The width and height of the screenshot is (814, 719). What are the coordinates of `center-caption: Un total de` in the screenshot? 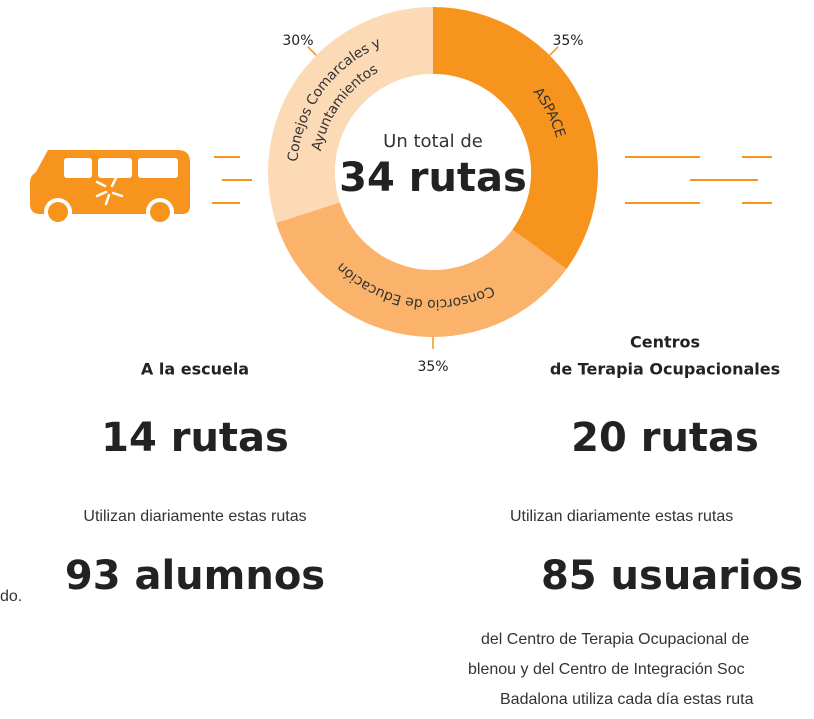 It's located at (433, 141).